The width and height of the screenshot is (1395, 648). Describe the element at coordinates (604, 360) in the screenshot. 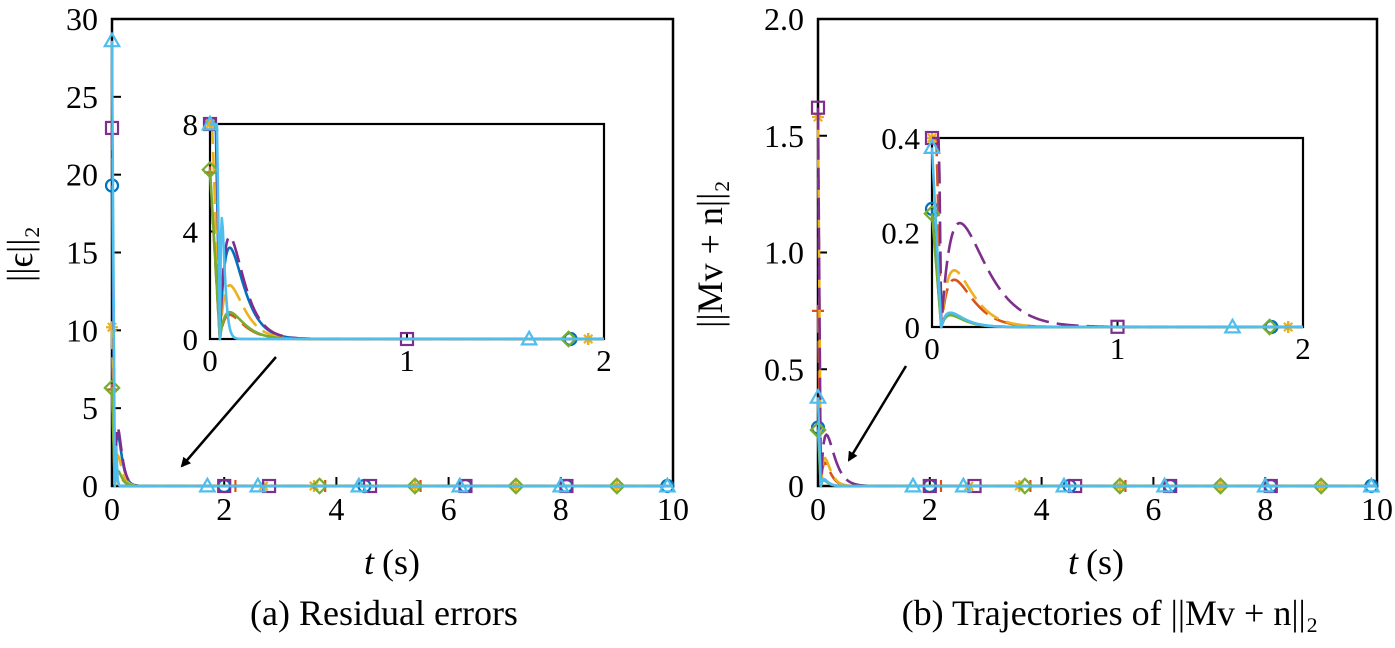

I see `panel-a-inset-x-tick-label: 2` at that location.